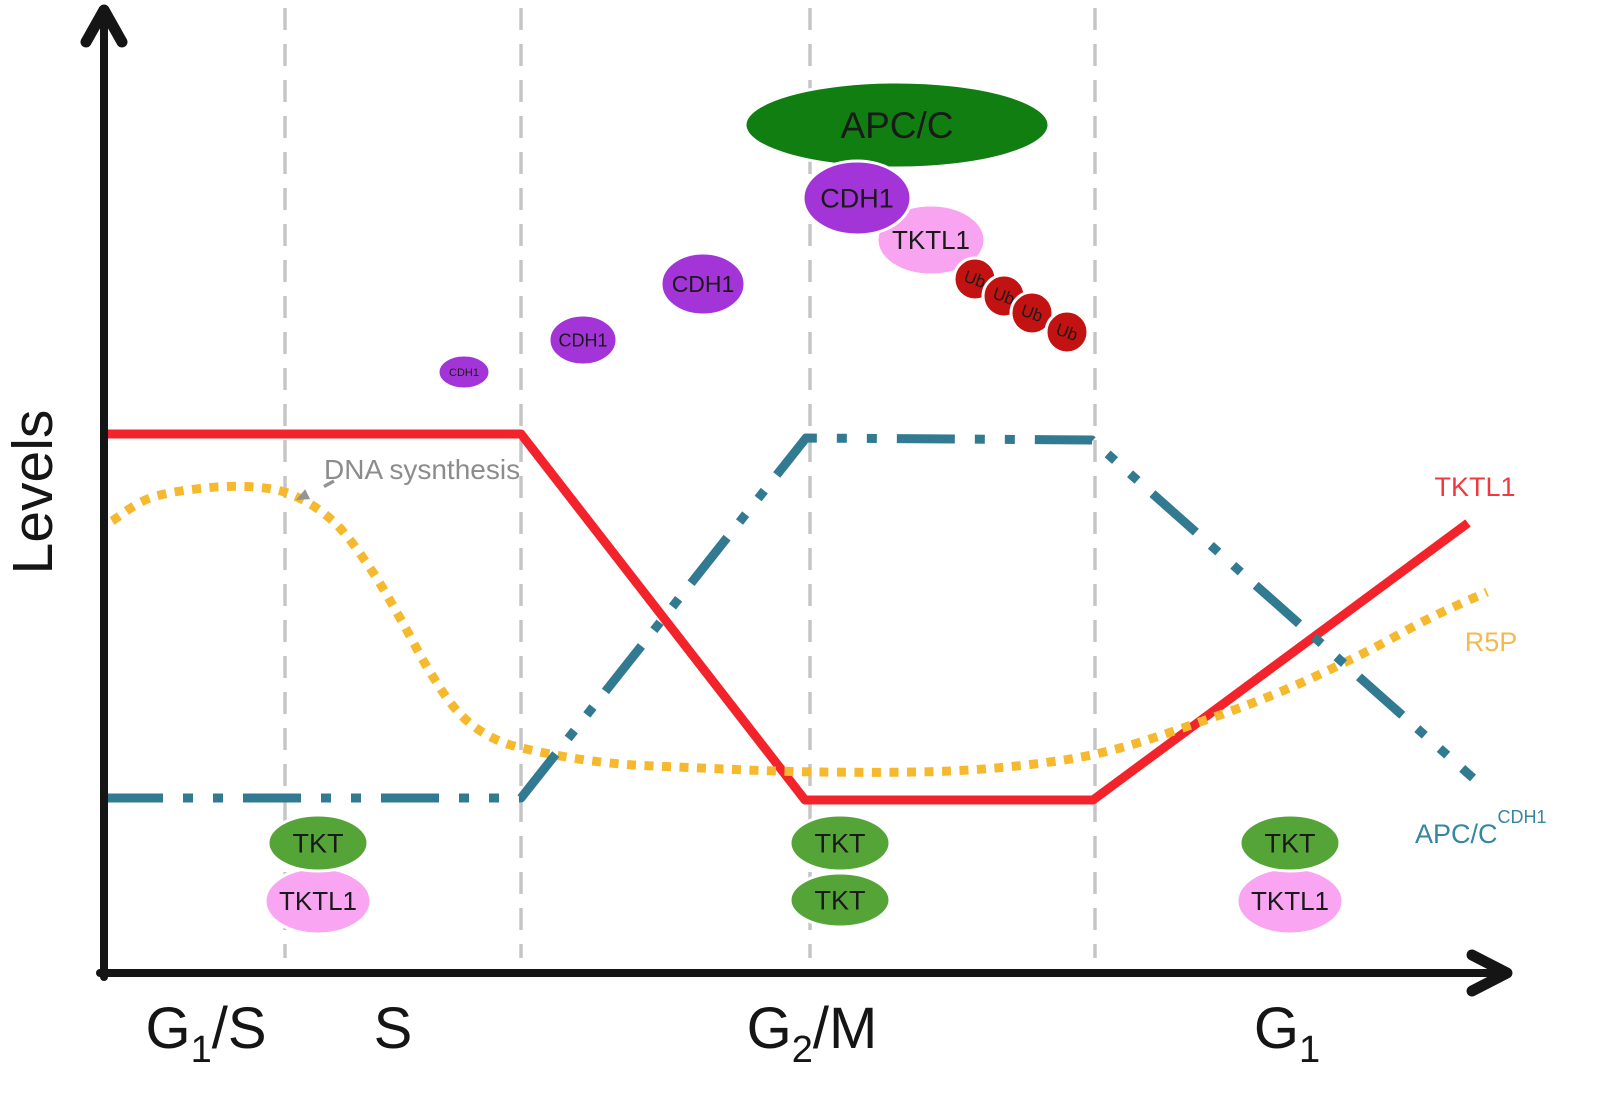 The height and width of the screenshot is (1108, 1600). I want to click on dna-synthesis-annotation: DNA sysnthesis, so click(408, 477).